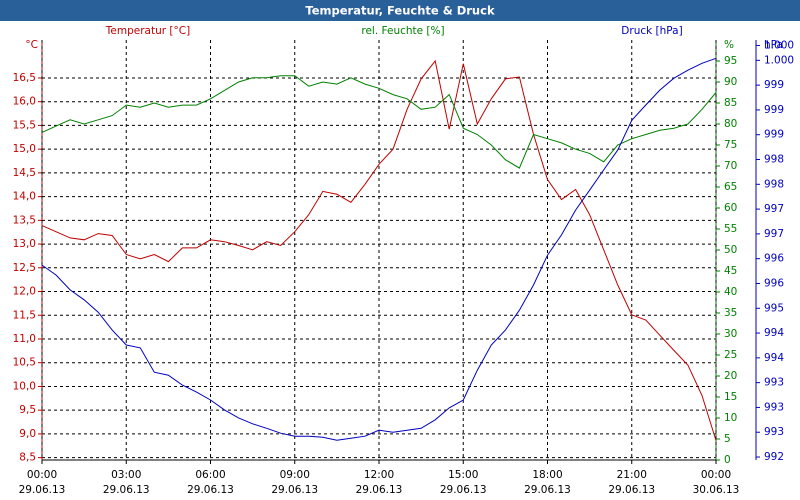  I want to click on title-bar, so click(400, 10).